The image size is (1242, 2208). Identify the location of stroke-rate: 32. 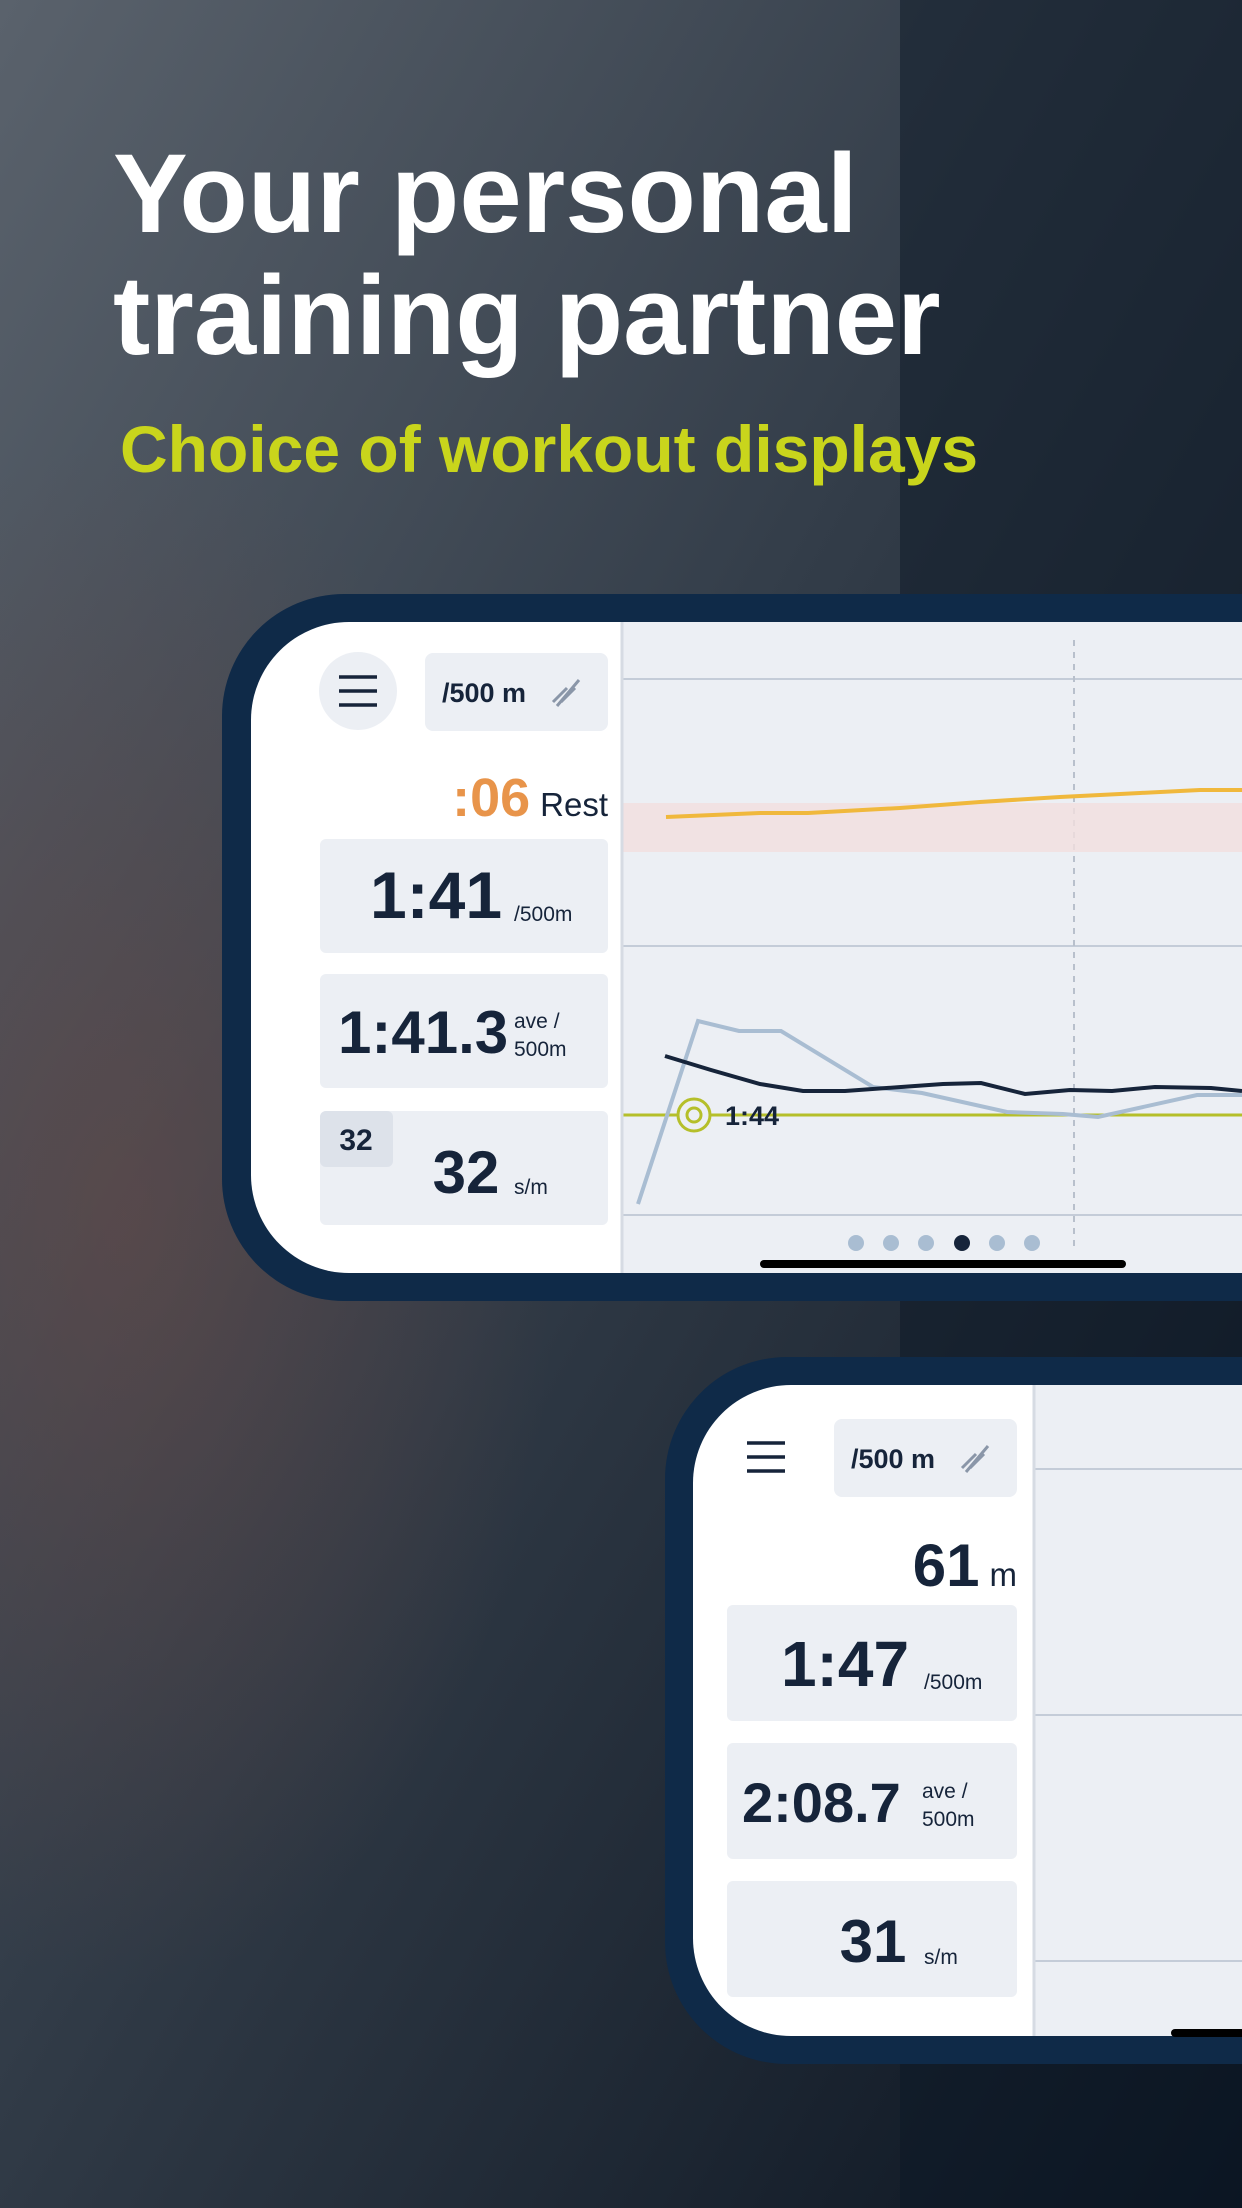
(466, 1172).